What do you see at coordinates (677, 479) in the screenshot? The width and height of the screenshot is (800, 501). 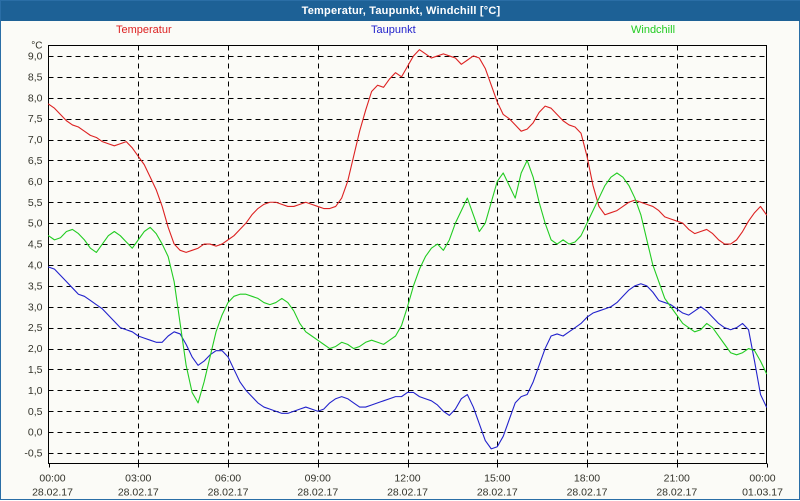 I see `x-tick-time-7: 21:00` at bounding box center [677, 479].